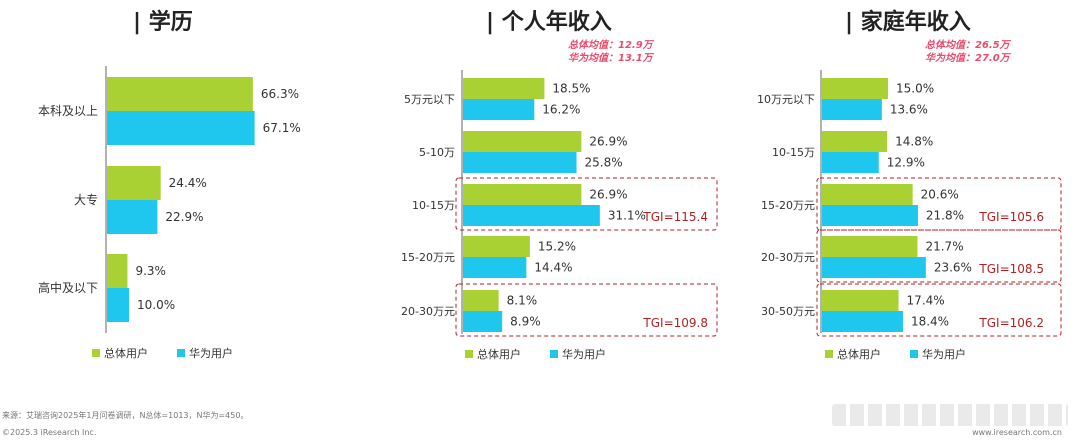 This screenshot has width=1080, height=443. What do you see at coordinates (557, 247) in the screenshot?
I see `data-label: 15.2%` at bounding box center [557, 247].